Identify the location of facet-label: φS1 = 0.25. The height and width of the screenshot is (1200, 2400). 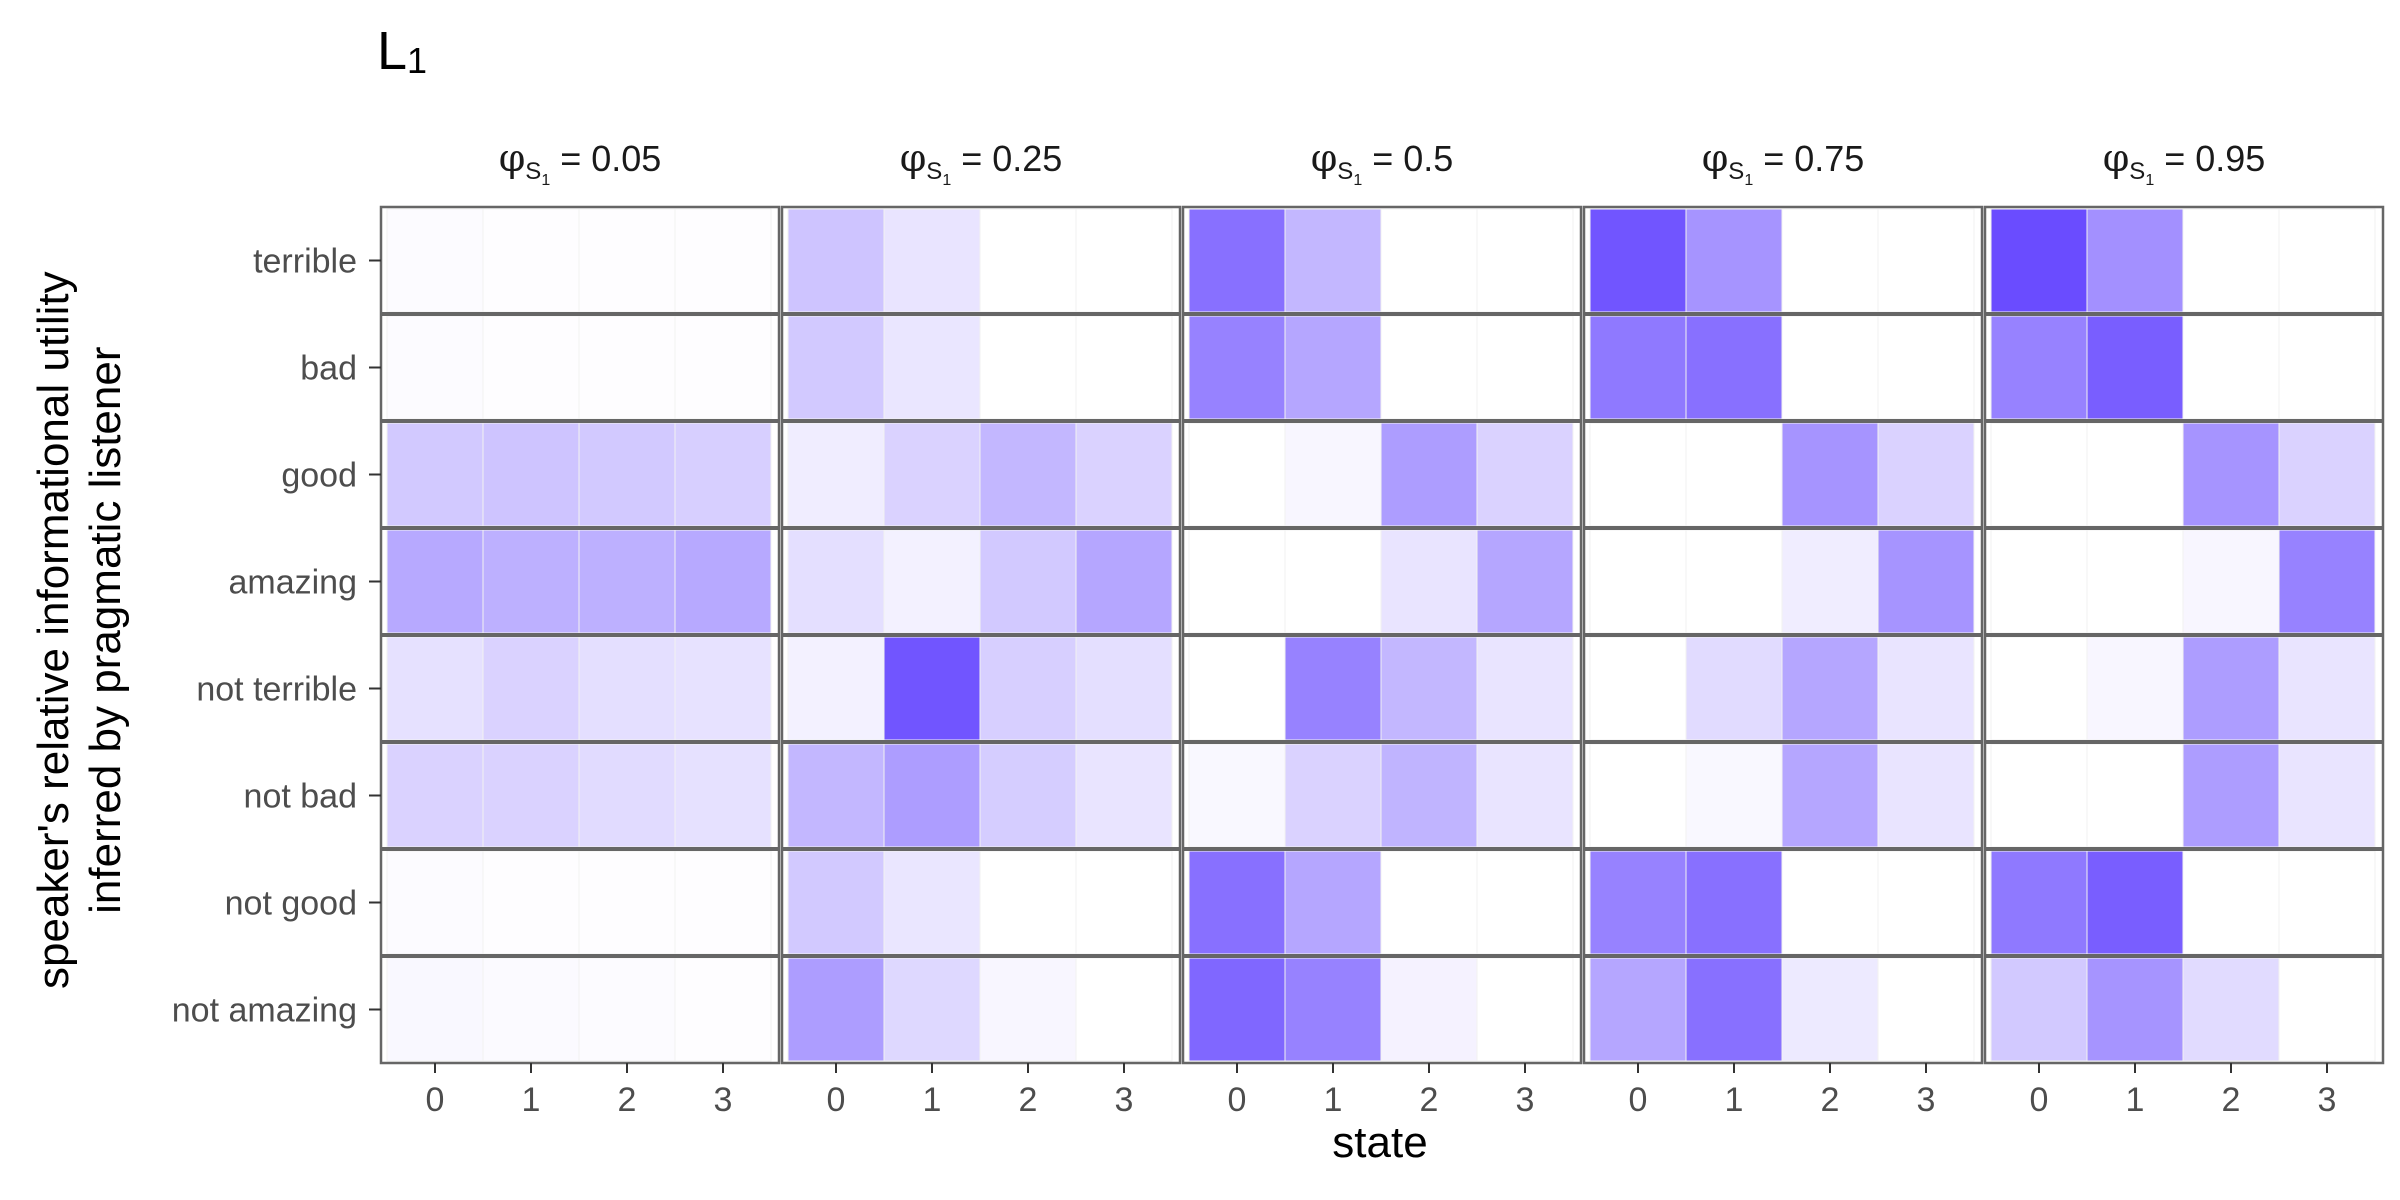
(981, 162).